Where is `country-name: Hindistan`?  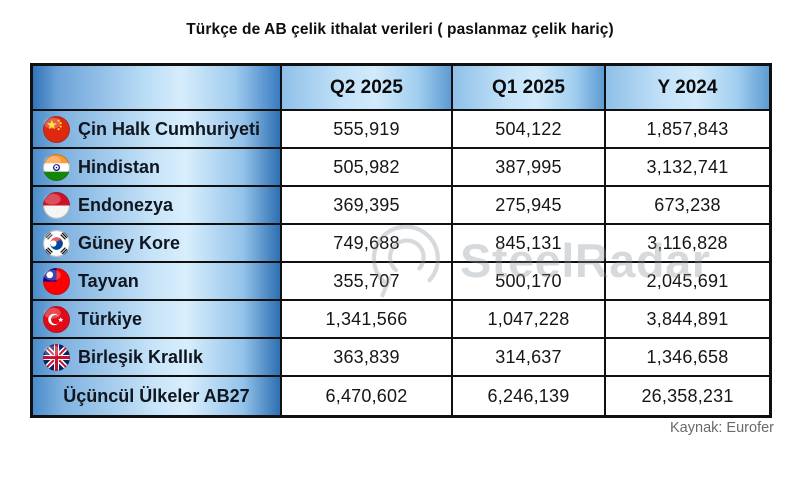 country-name: Hindistan is located at coordinates (119, 166).